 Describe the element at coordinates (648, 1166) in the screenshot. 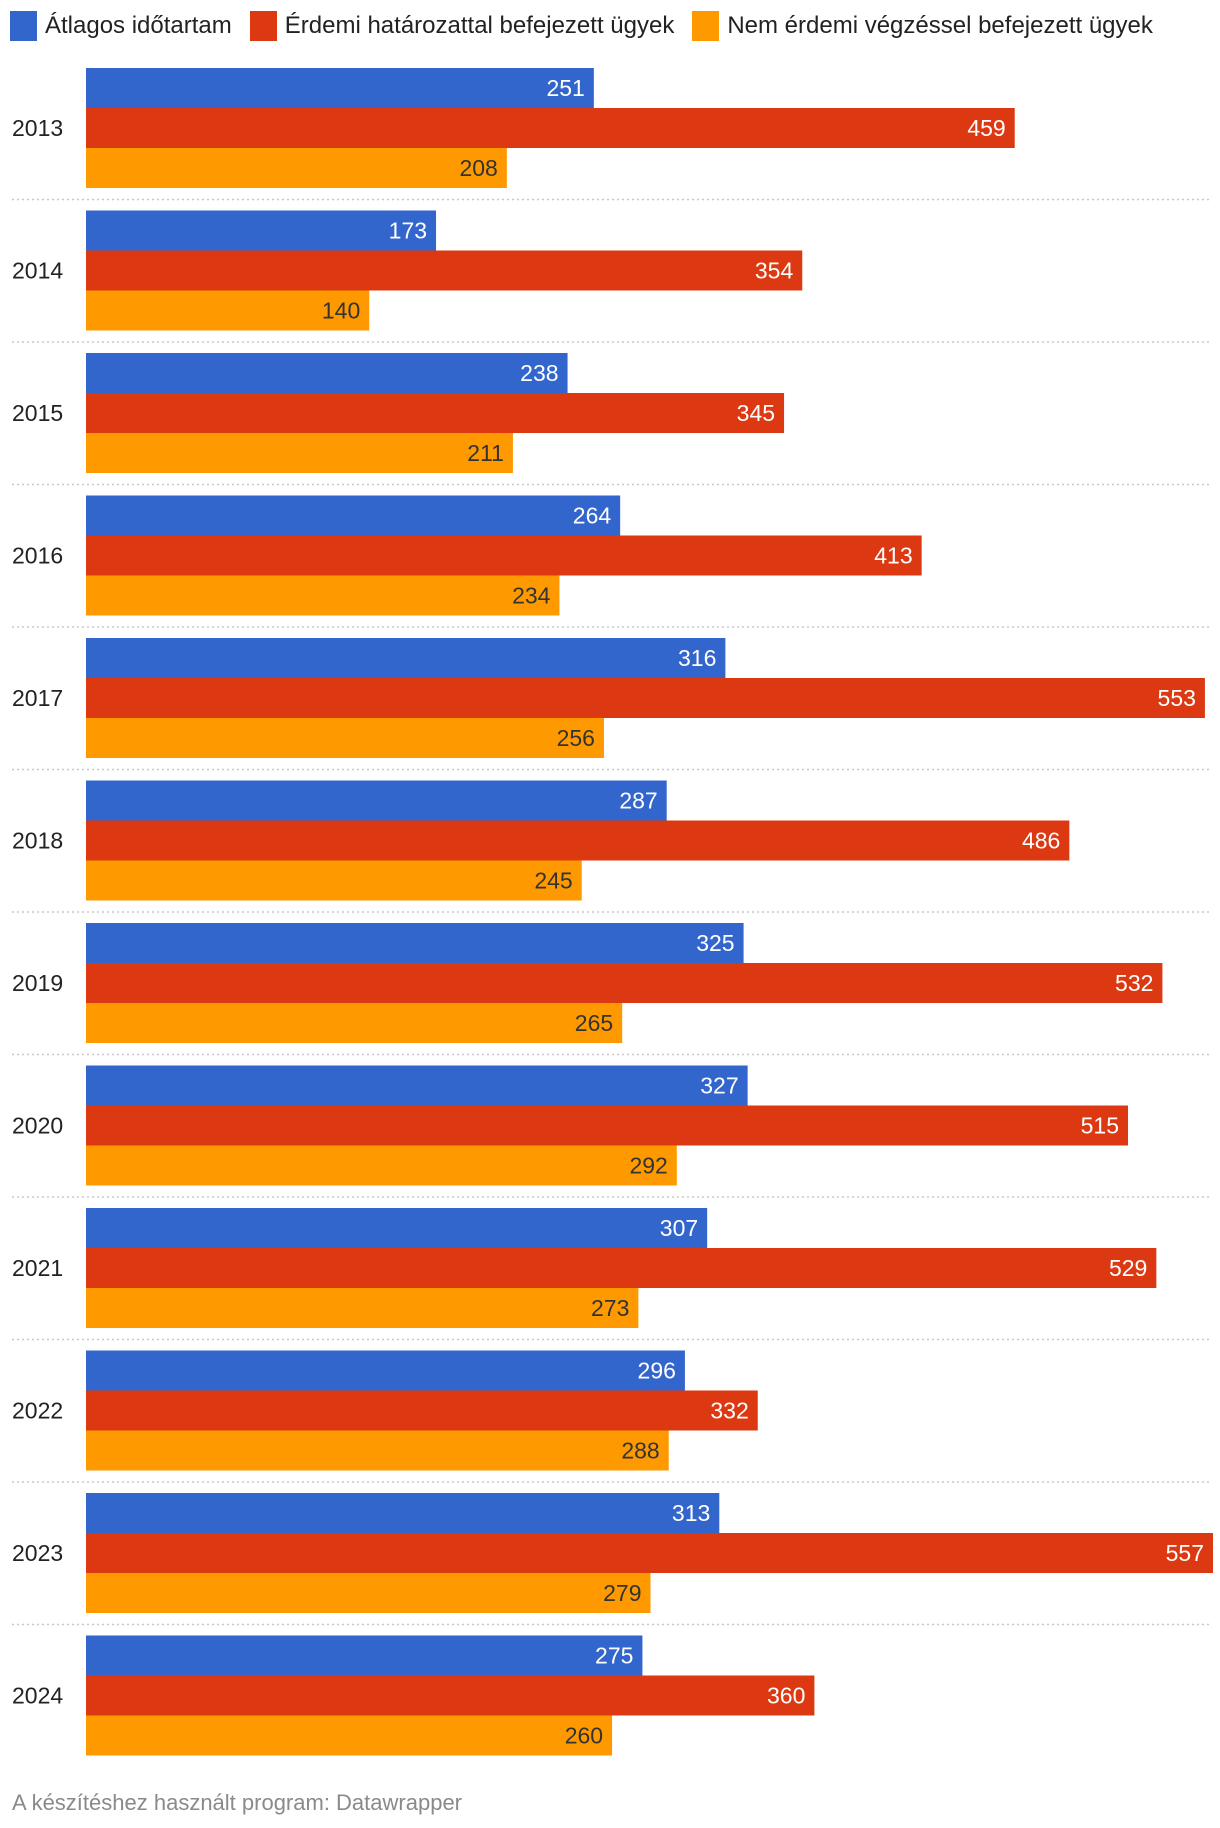

I see `data-label-2020-series-2: 292` at that location.